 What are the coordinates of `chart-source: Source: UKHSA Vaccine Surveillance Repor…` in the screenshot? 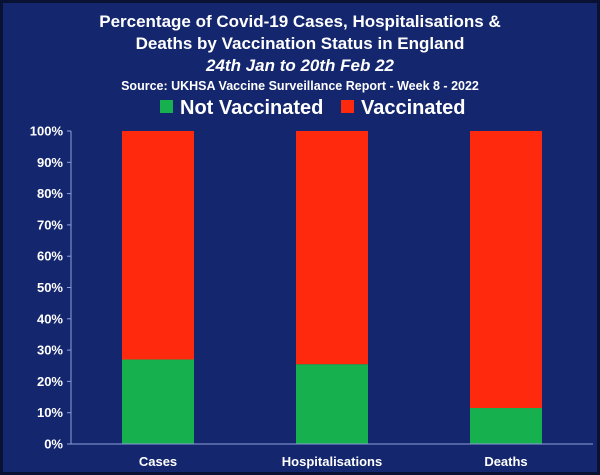 It's located at (300, 86).